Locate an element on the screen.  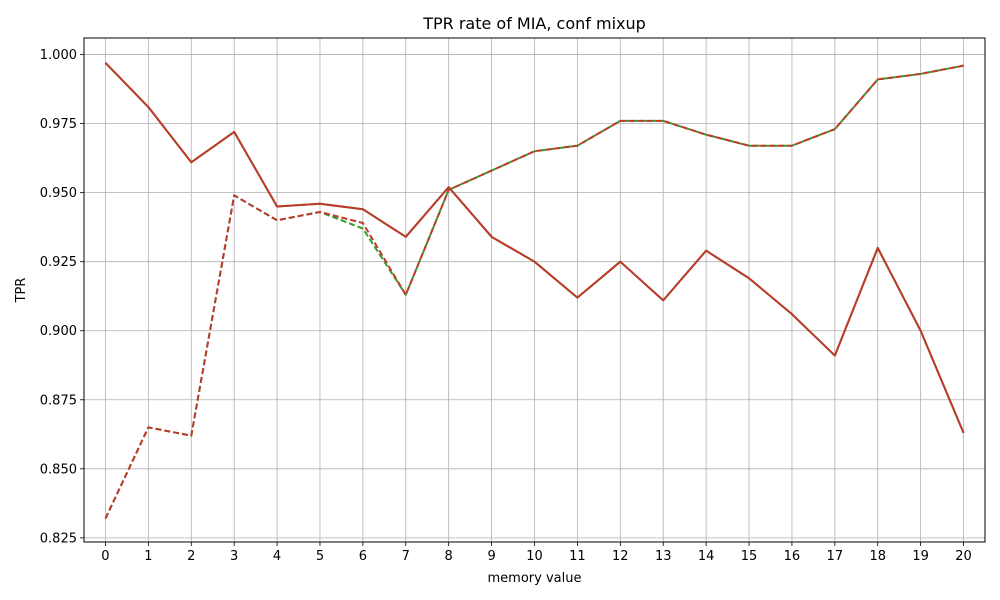
x-tick-label: 10 is located at coordinates (534, 556).